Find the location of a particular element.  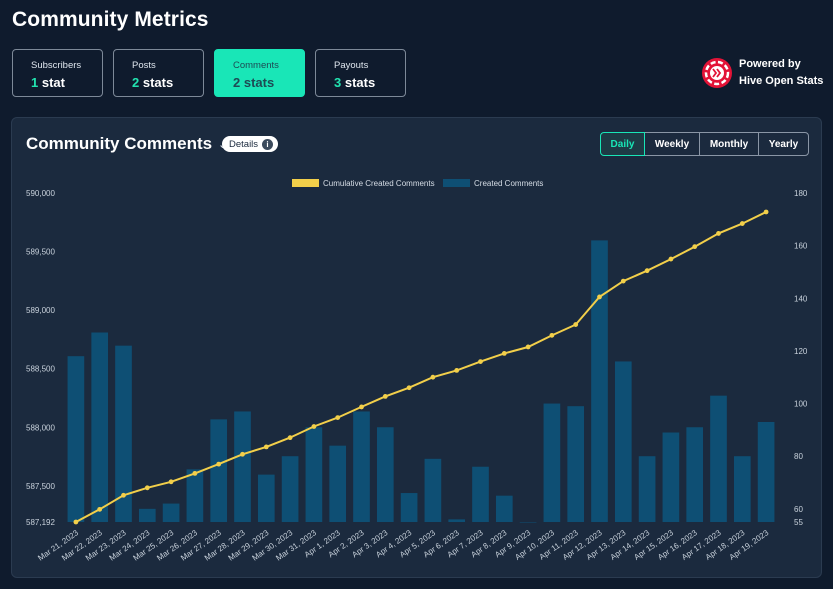

stat-card-posts: Posts 2 stats is located at coordinates (158, 73).